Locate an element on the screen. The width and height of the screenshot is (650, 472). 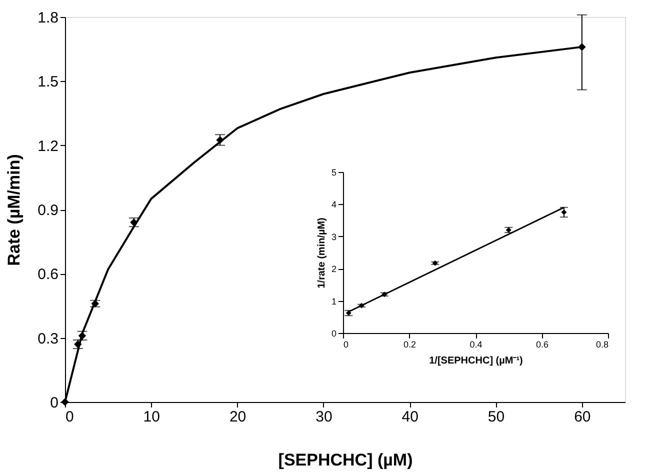
x-tick-label: 0.4 is located at coordinates (476, 345).